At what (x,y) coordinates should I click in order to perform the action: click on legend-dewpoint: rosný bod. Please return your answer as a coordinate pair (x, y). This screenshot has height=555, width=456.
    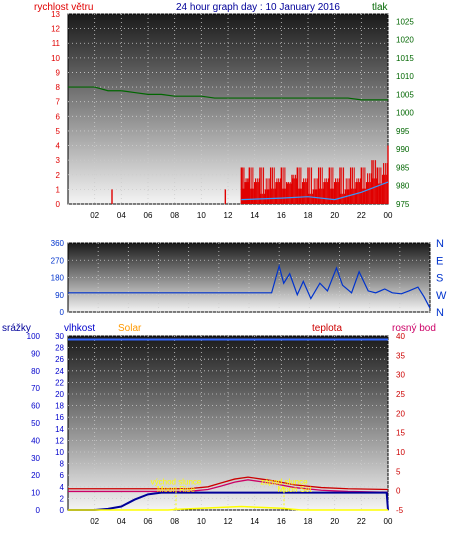
    Looking at the image, I should click on (414, 328).